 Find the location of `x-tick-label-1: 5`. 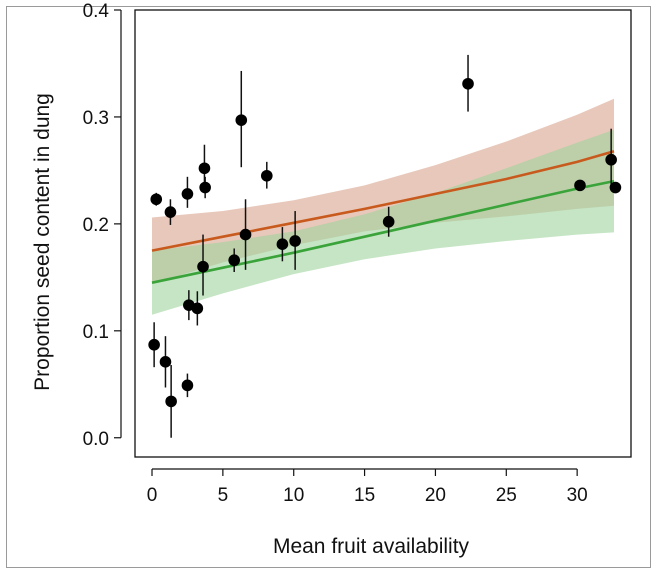

x-tick-label-1: 5 is located at coordinates (223, 495).